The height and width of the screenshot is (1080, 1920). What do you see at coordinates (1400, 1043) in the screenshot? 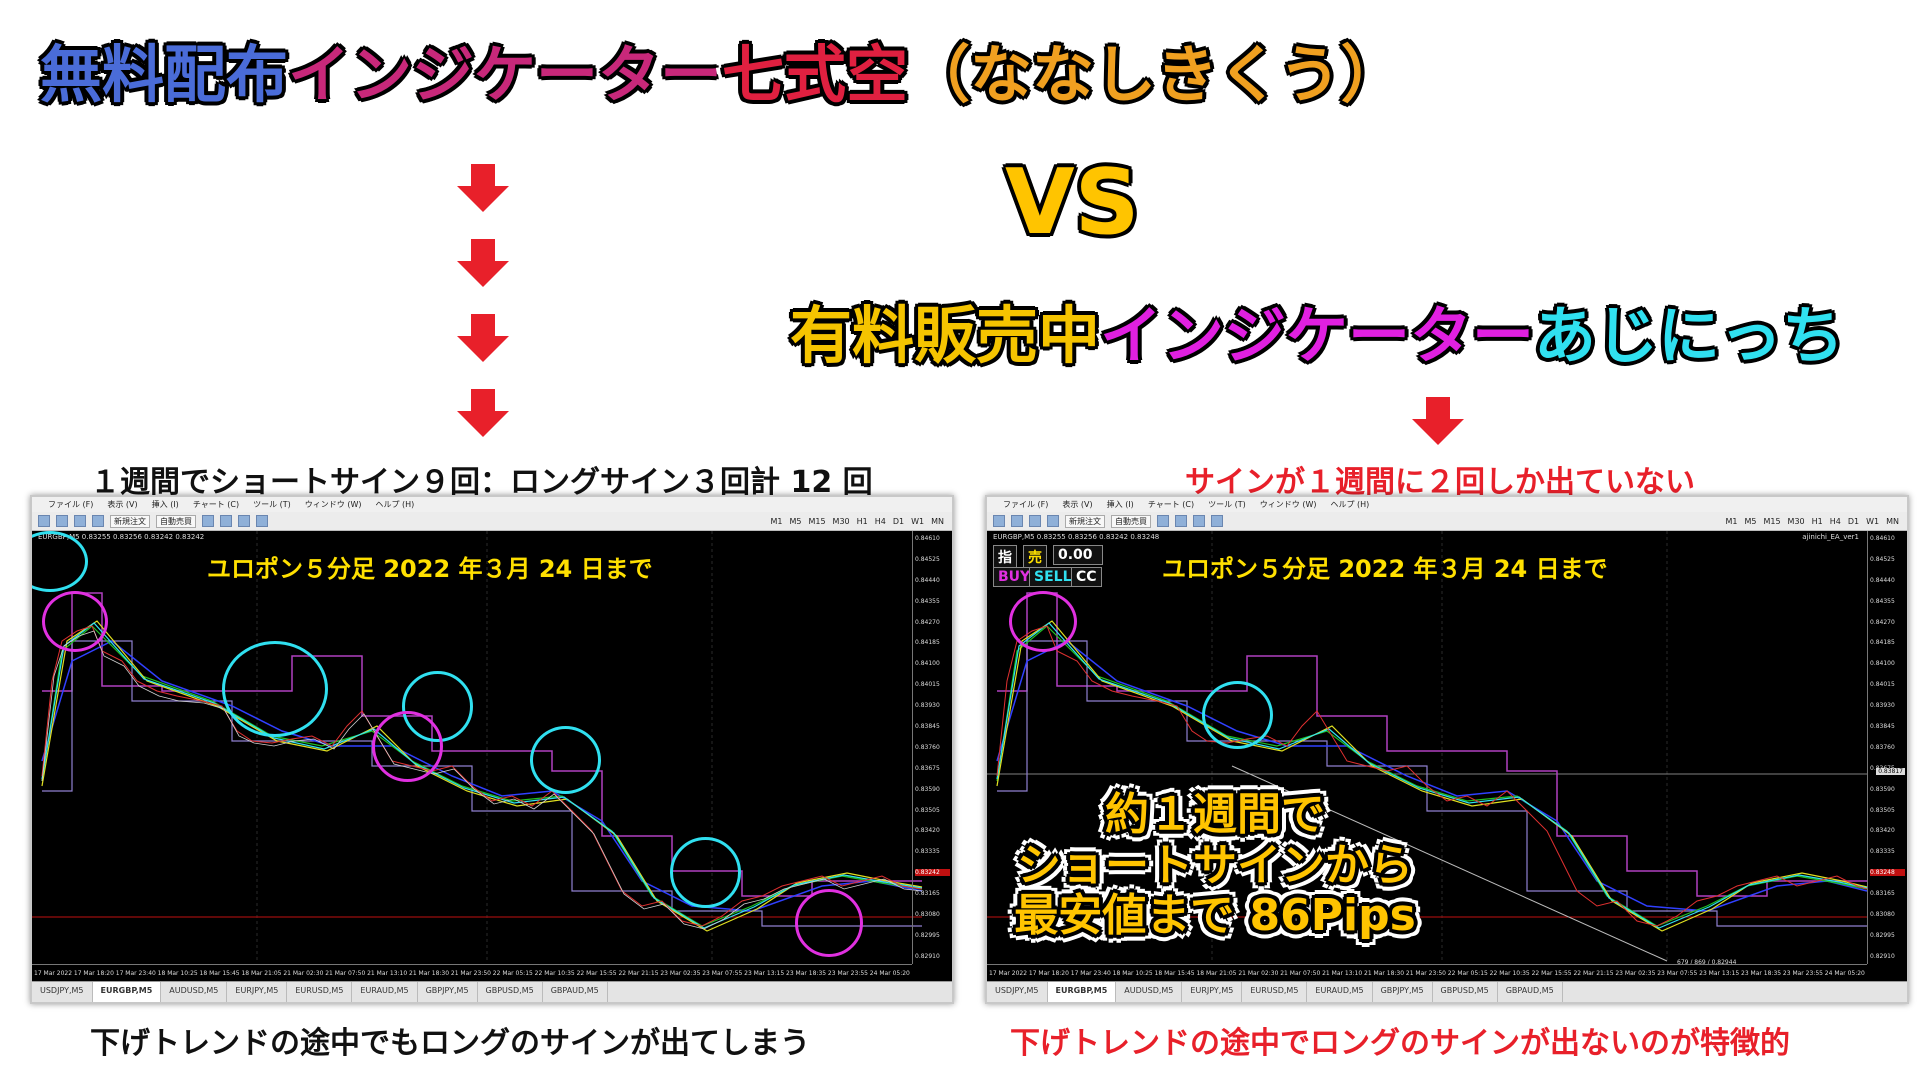
I see `right-caption-bottom: 下げトレンドの途中でロングのサインが出ないのが特徴的` at bounding box center [1400, 1043].